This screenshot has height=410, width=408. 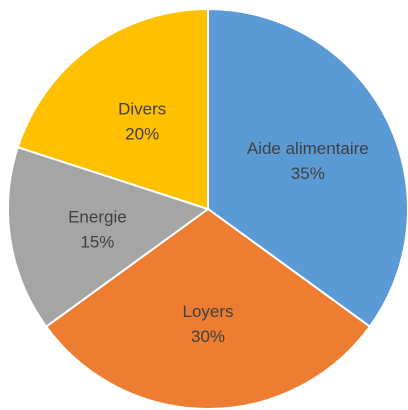 I want to click on slice-percent-label: 35%, so click(x=308, y=173).